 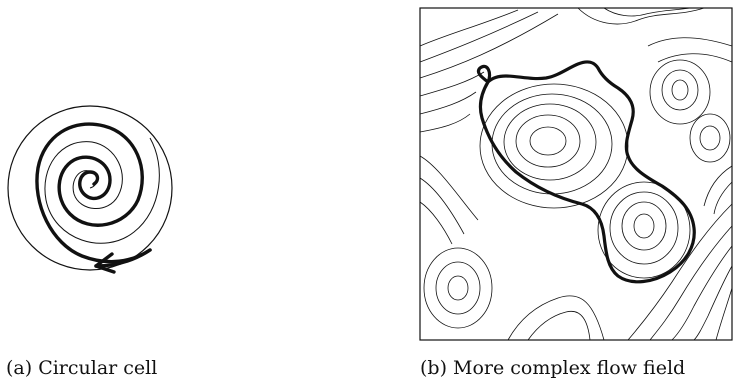 What do you see at coordinates (553, 368) in the screenshot?
I see `caption-b: (b) More complex flow field` at bounding box center [553, 368].